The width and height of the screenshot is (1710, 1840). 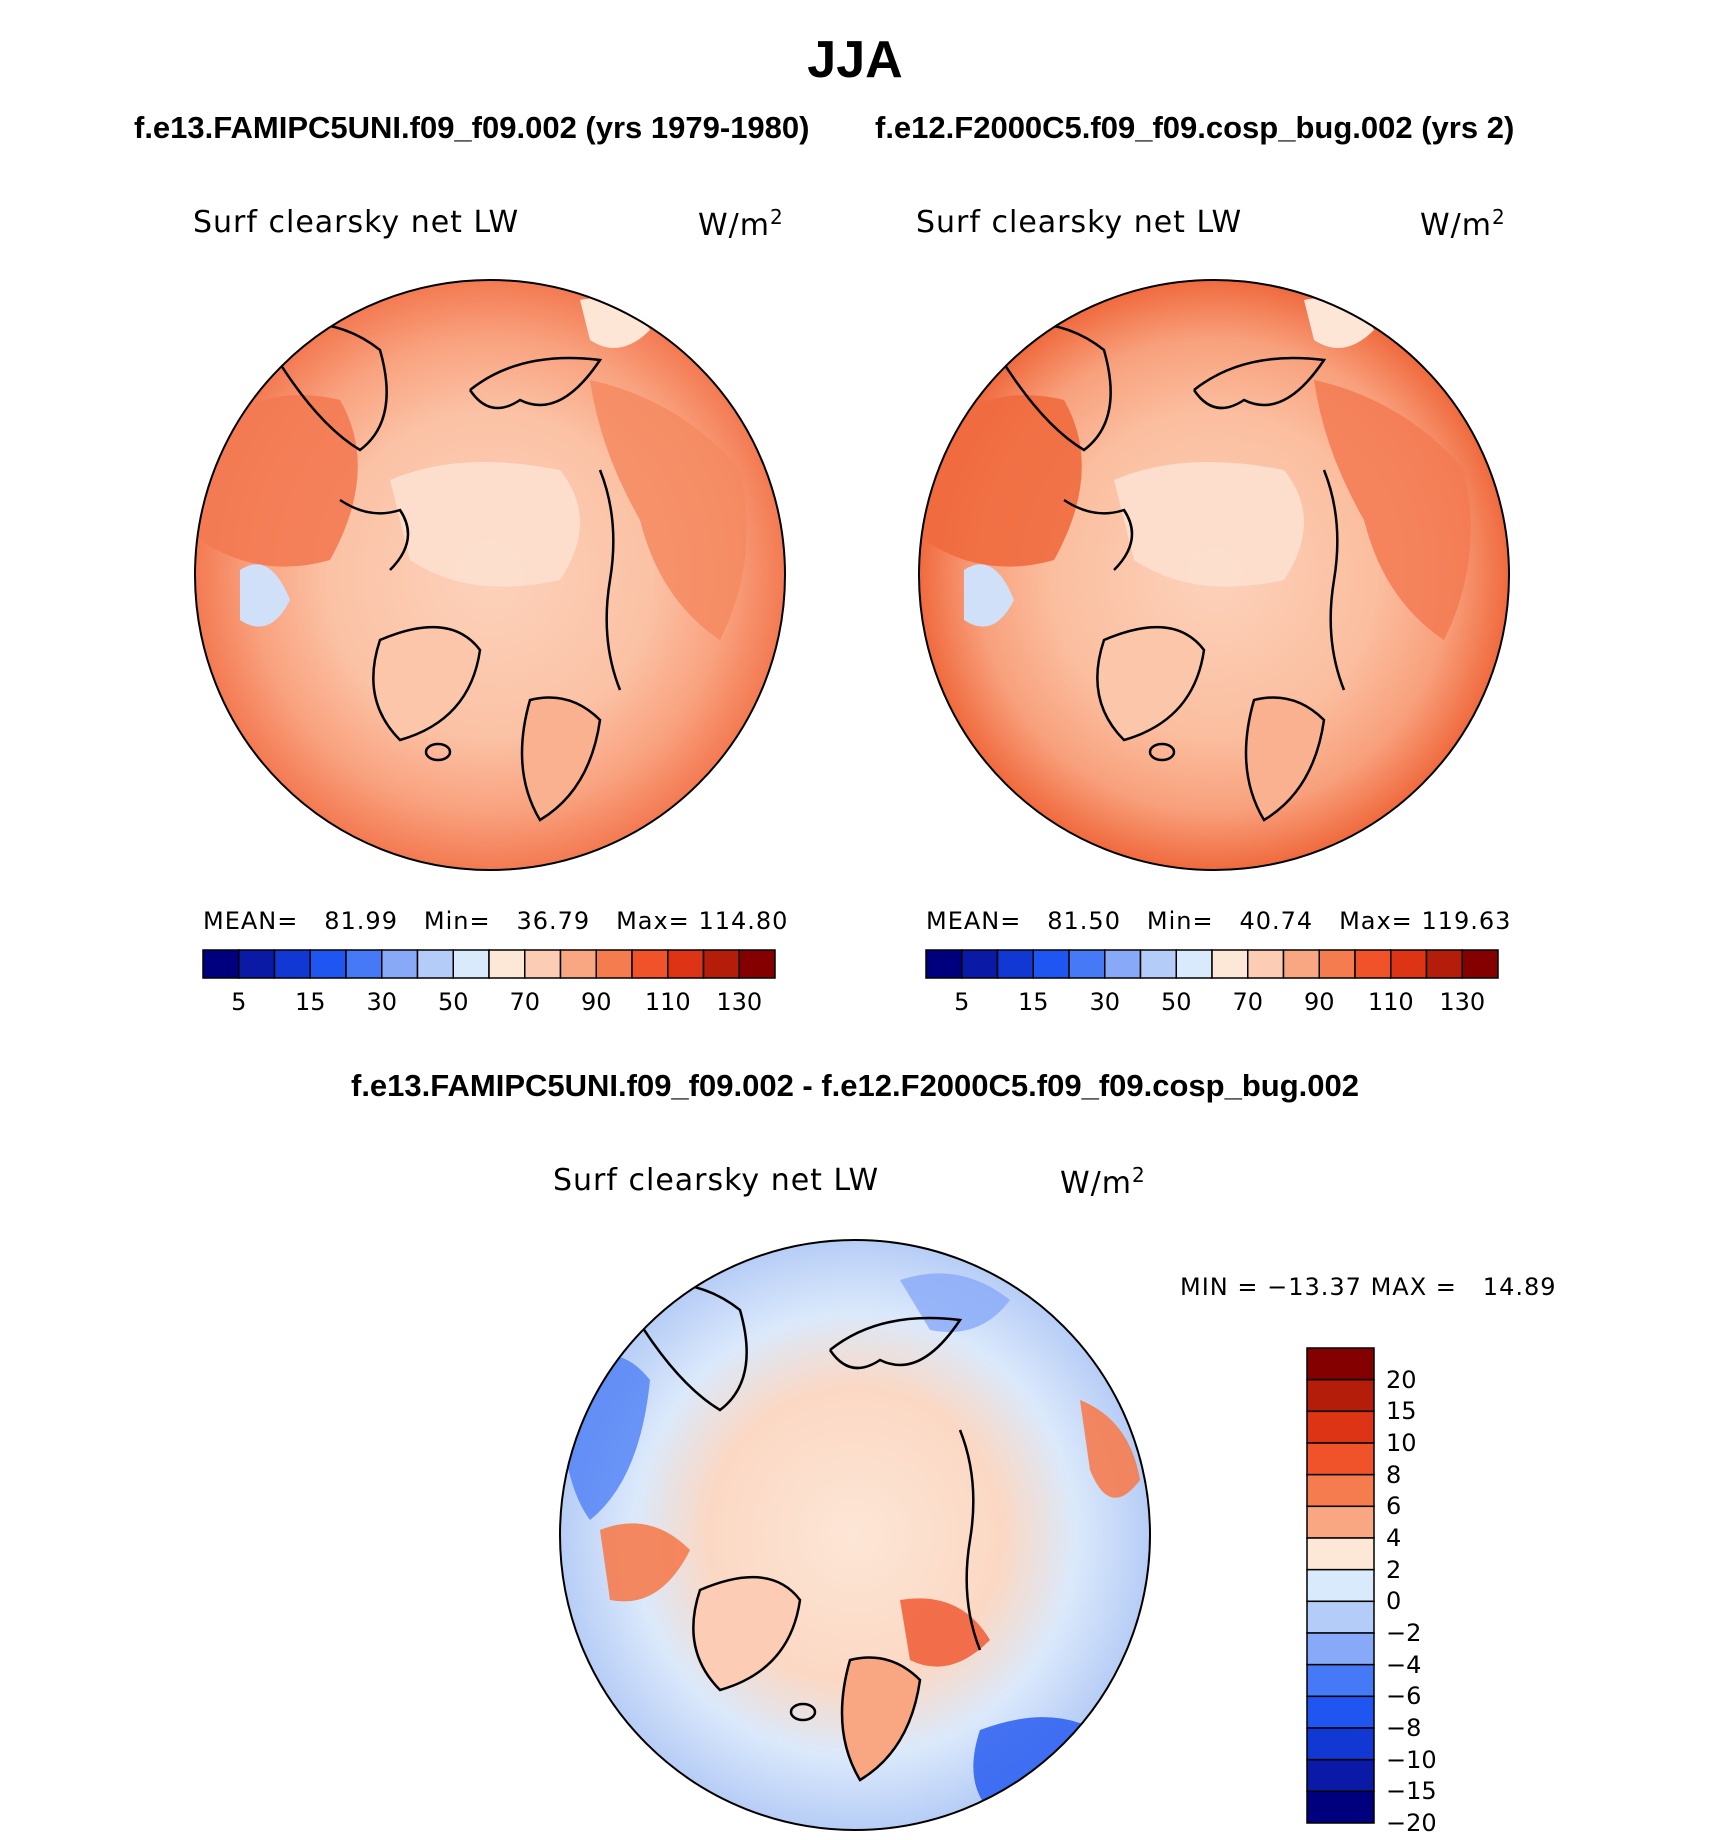 I want to click on panel-b-map, so click(x=1214, y=575).